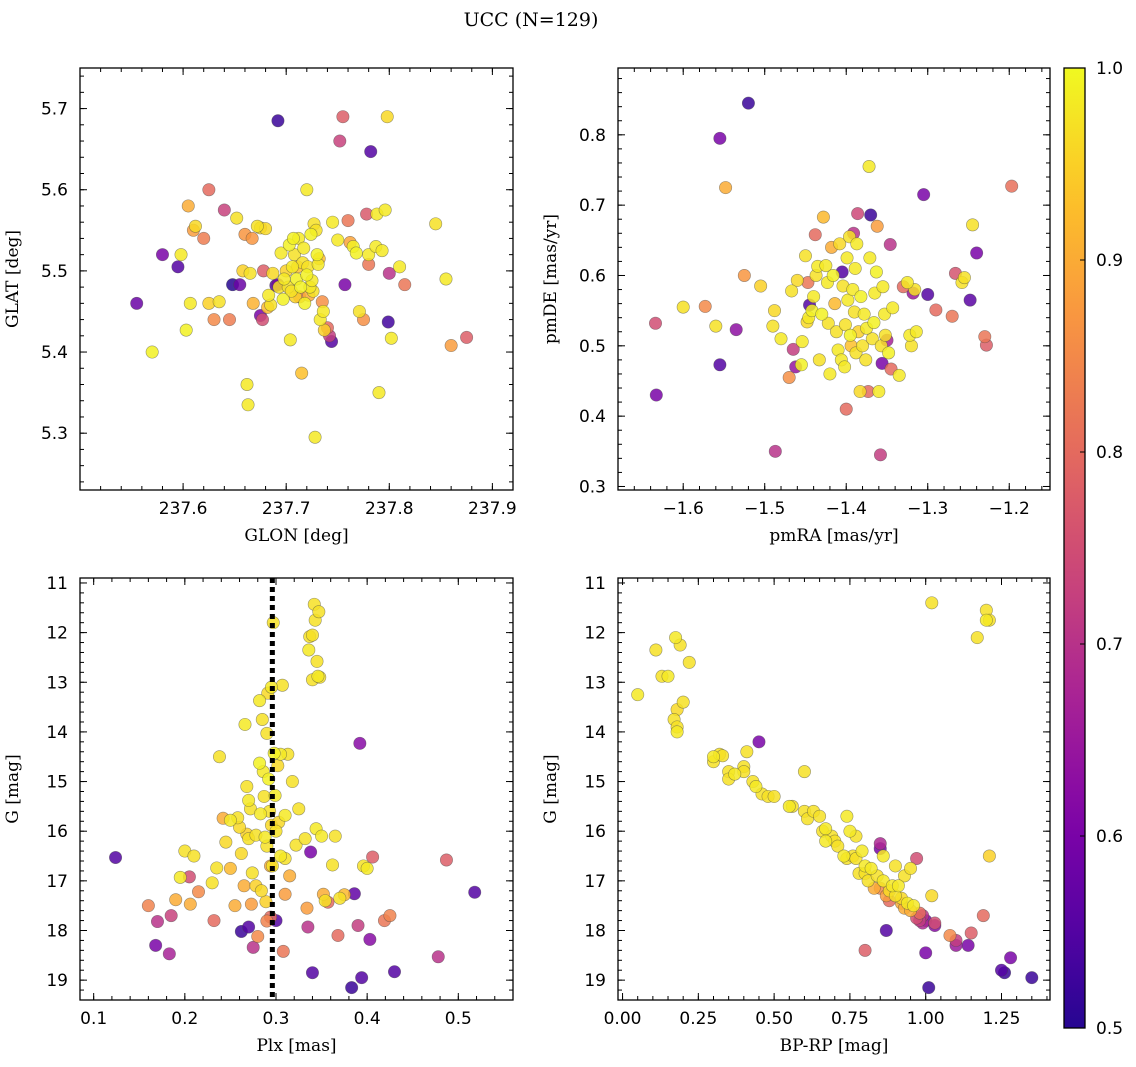 Image resolution: width=1136 pixels, height=1067 pixels. I want to click on x-tick-label: 0.75, so click(850, 1019).